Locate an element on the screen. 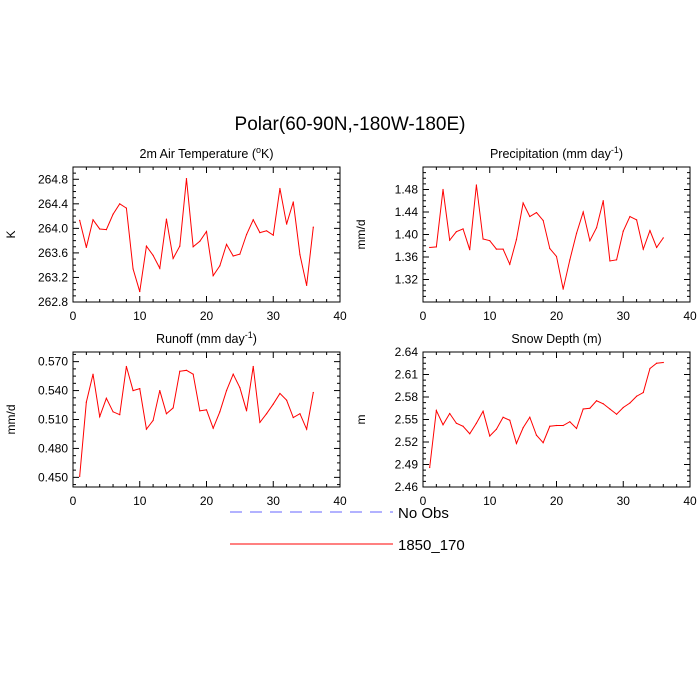 Image resolution: width=700 pixels, height=700 pixels. panel-title-tail: K) is located at coordinates (267, 154).